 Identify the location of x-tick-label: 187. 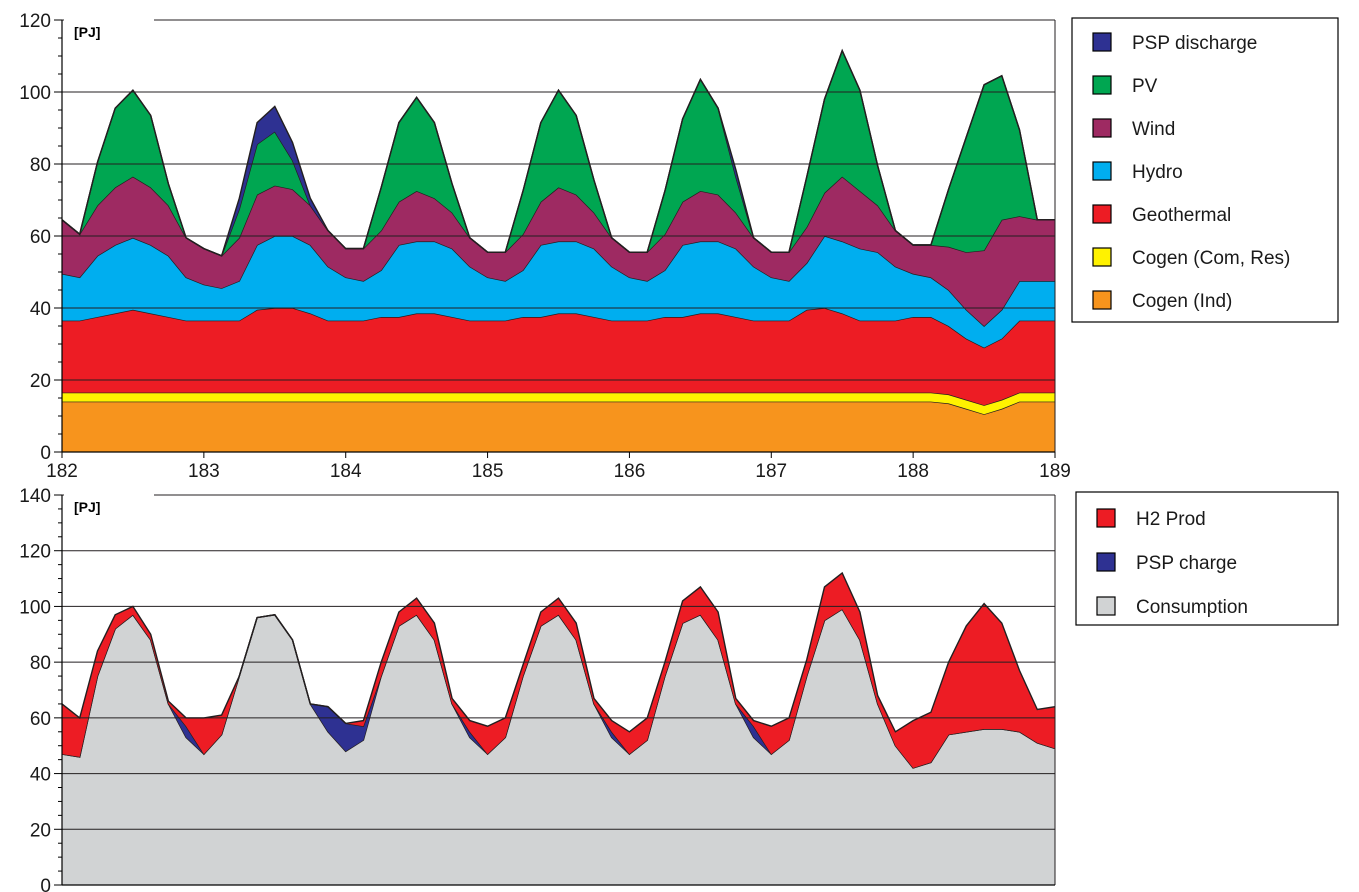
(771, 471).